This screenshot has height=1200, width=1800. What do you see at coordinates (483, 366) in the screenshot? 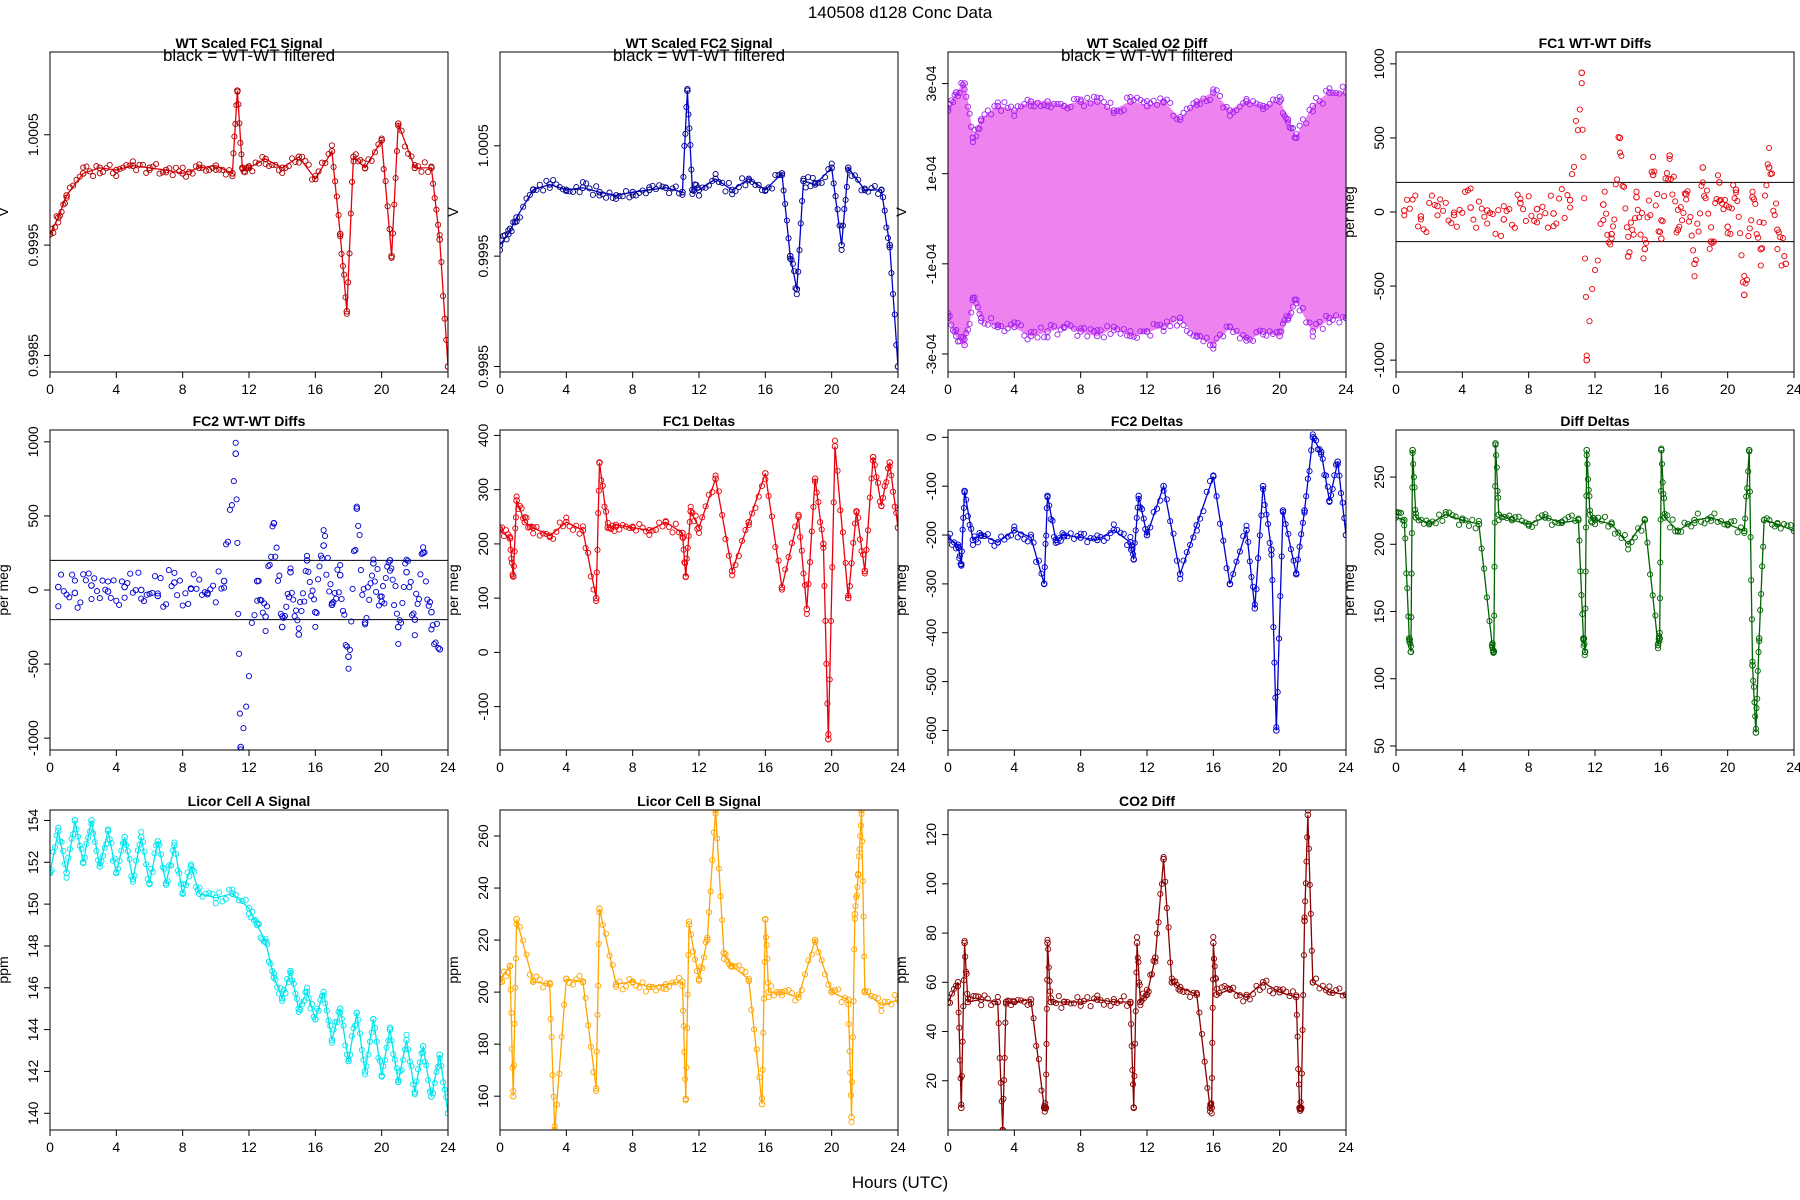
I see `y-tick-label: 0.9985` at bounding box center [483, 366].